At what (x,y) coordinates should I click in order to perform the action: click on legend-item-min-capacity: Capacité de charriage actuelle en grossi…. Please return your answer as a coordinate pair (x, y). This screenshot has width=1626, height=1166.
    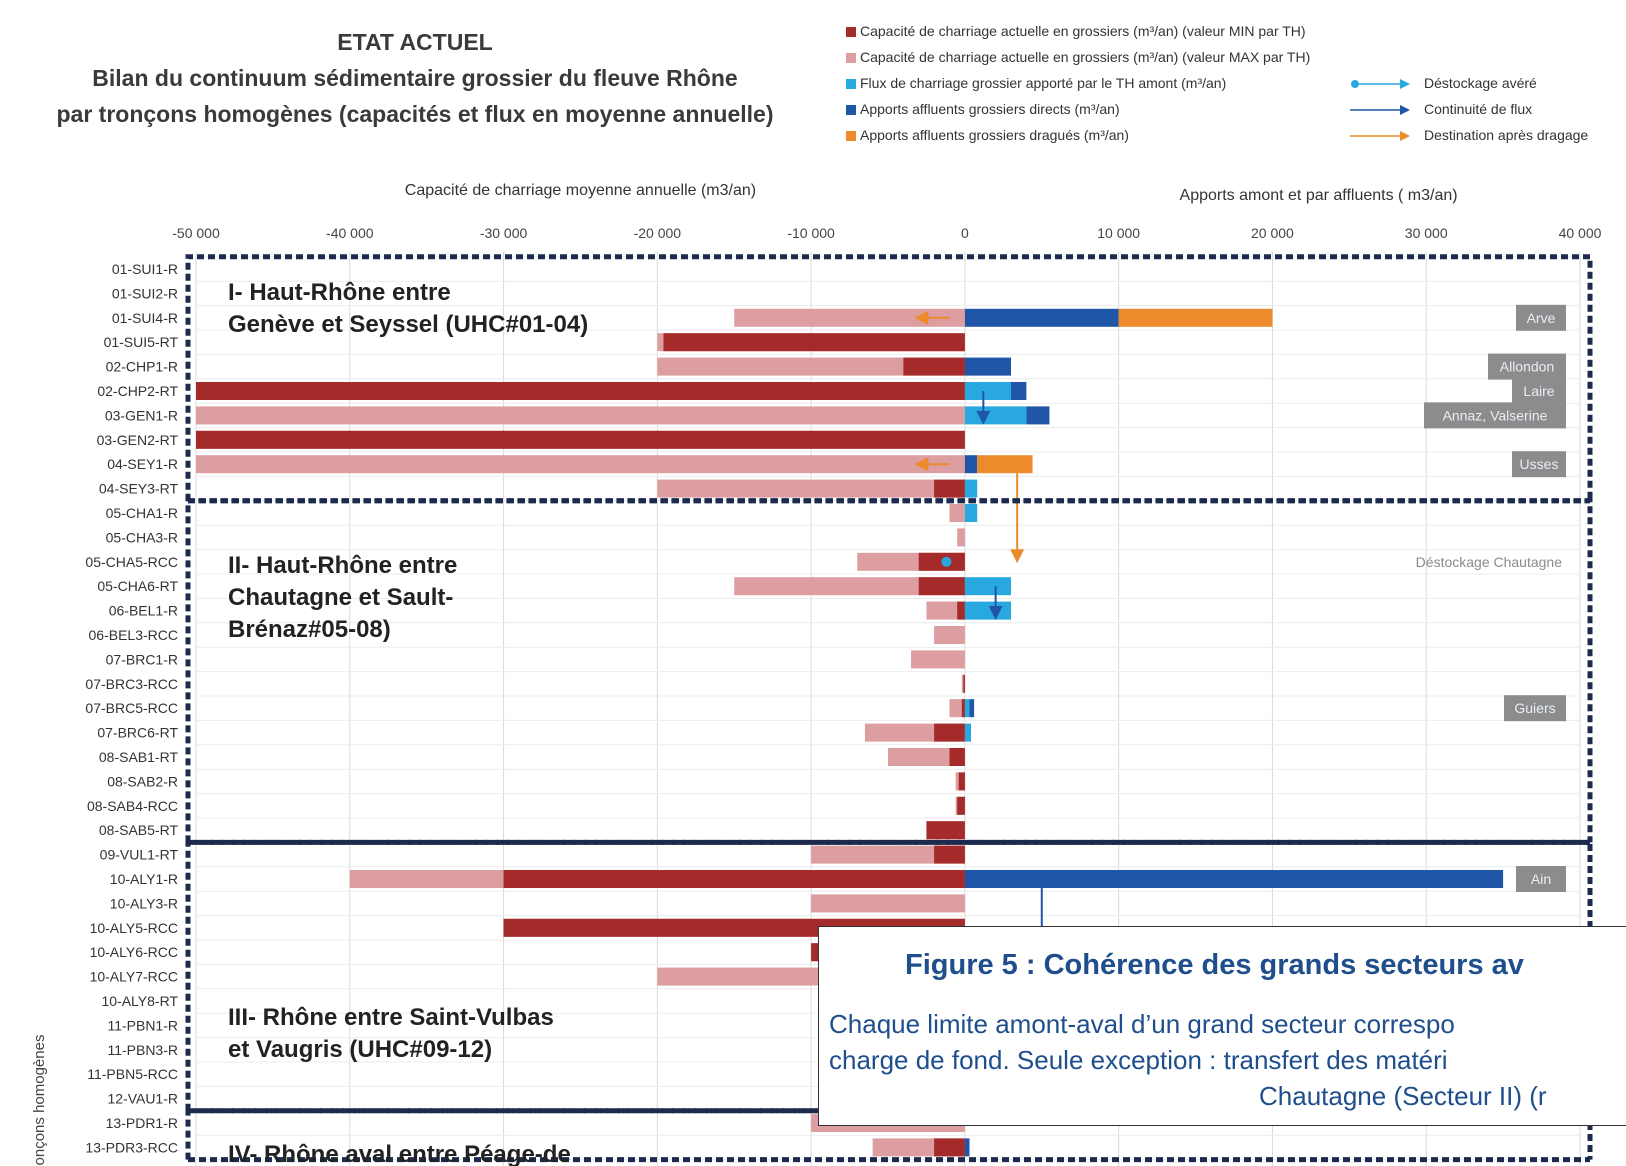
    Looking at the image, I should click on (1076, 31).